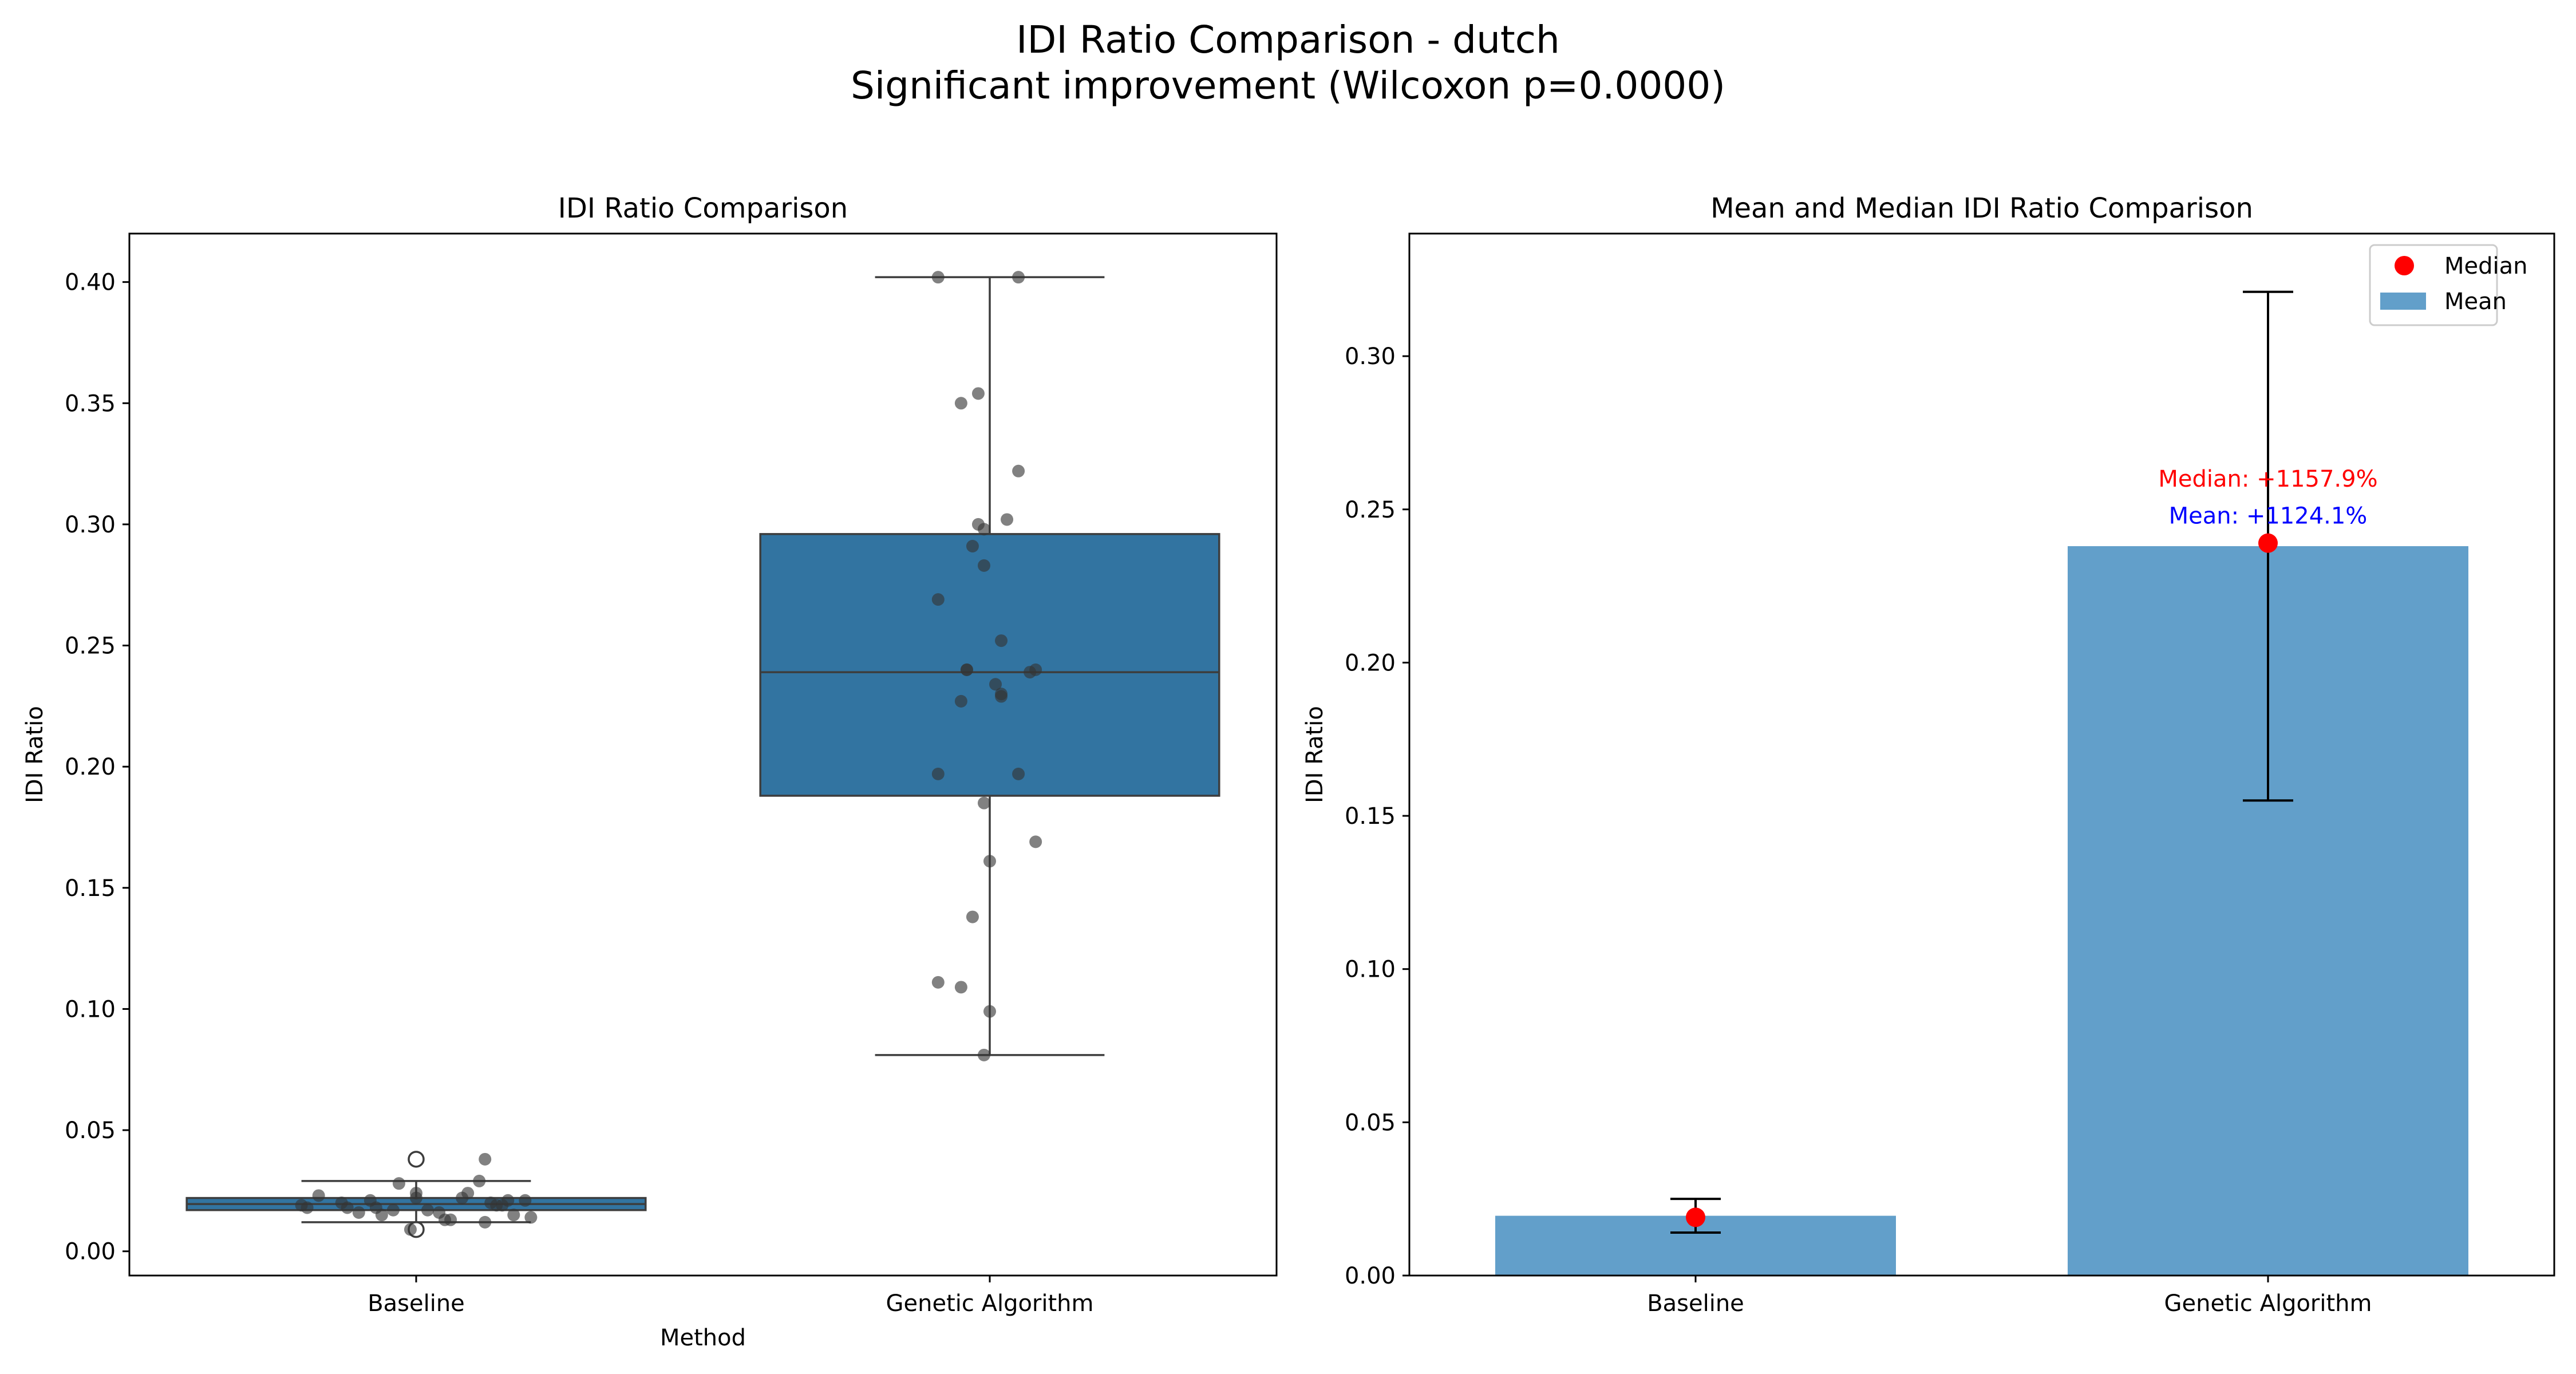 The height and width of the screenshot is (1374, 2576). Describe the element at coordinates (2403, 302) in the screenshot. I see `legend-mean-swatch` at that location.